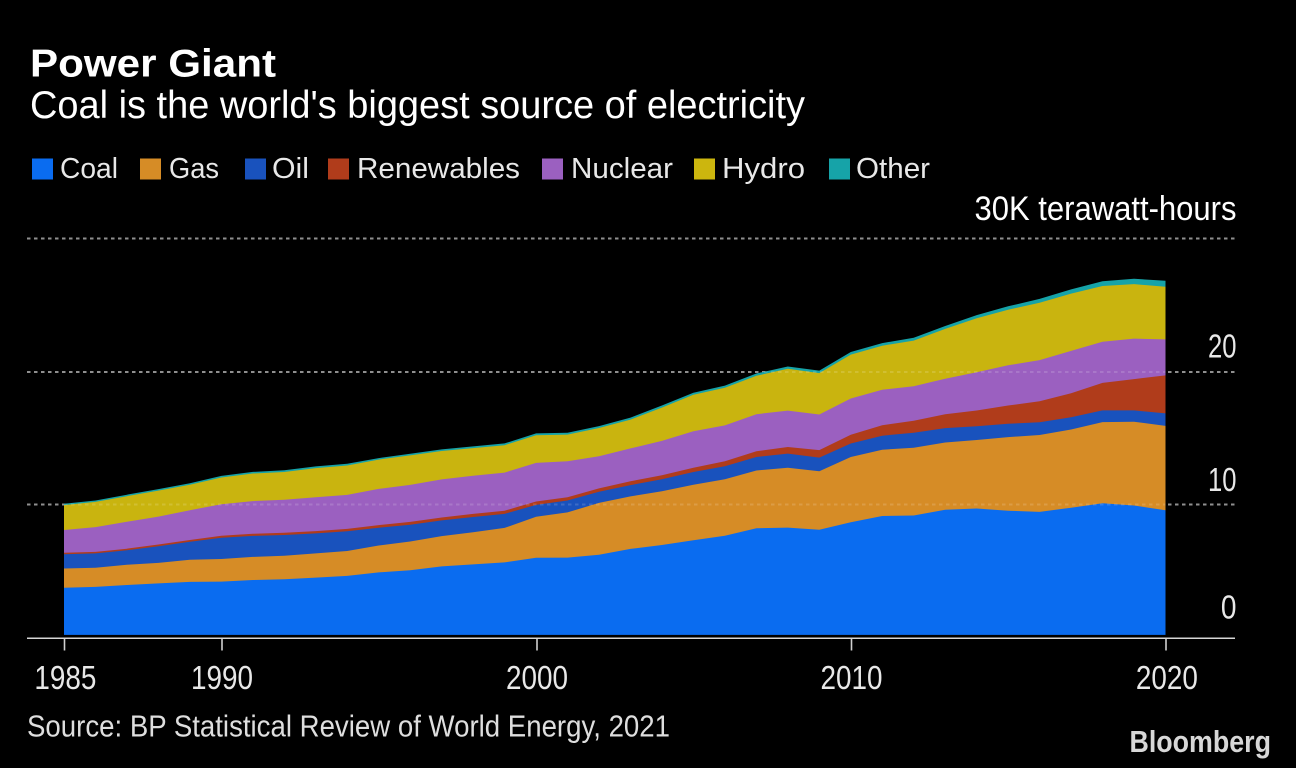  Describe the element at coordinates (537, 677) in the screenshot. I see `svg-text: 2000` at that location.